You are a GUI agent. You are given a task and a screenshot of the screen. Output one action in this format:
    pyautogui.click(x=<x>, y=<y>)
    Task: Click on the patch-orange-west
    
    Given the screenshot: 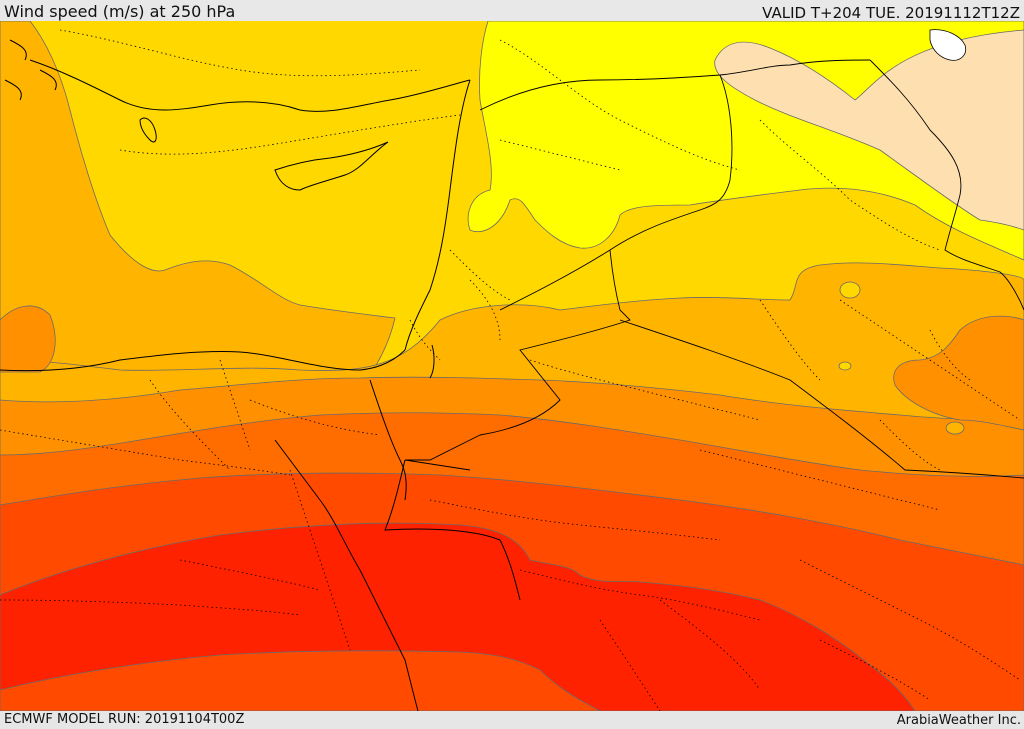 What is the action you would take?
    pyautogui.click(x=28, y=339)
    